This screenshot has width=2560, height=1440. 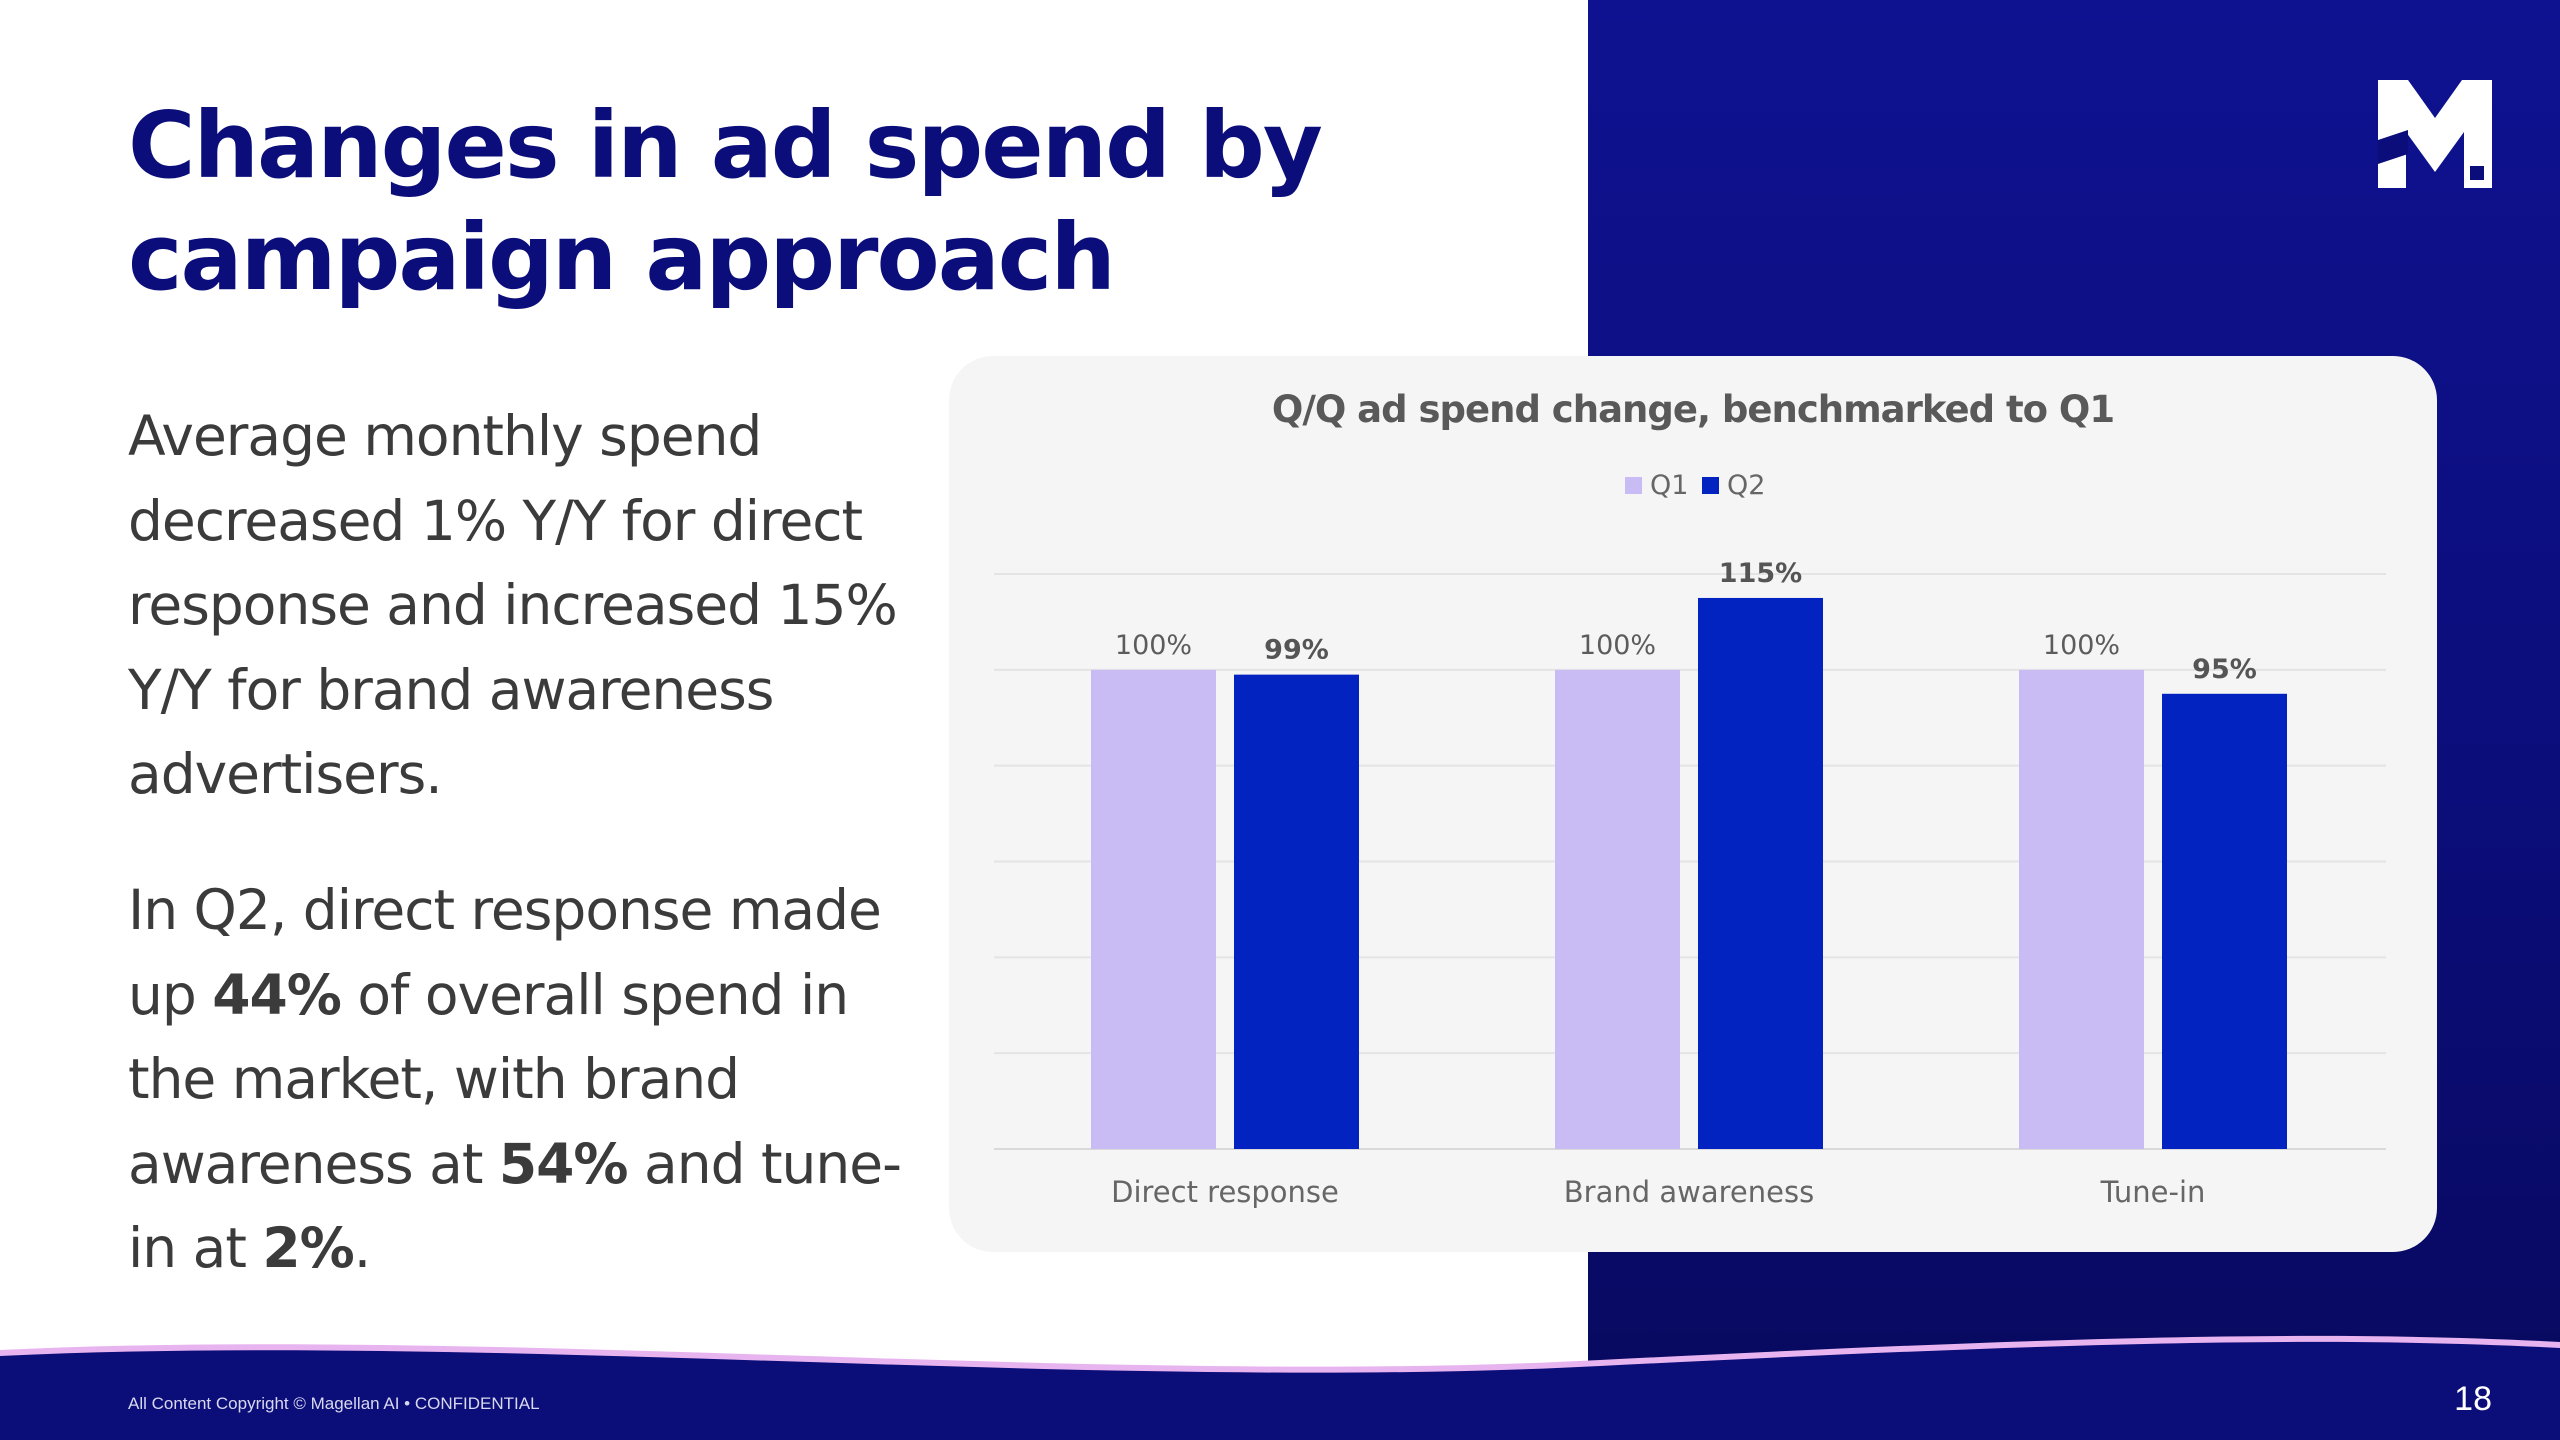 I want to click on magellan-m-logo-icon, so click(x=2435, y=134).